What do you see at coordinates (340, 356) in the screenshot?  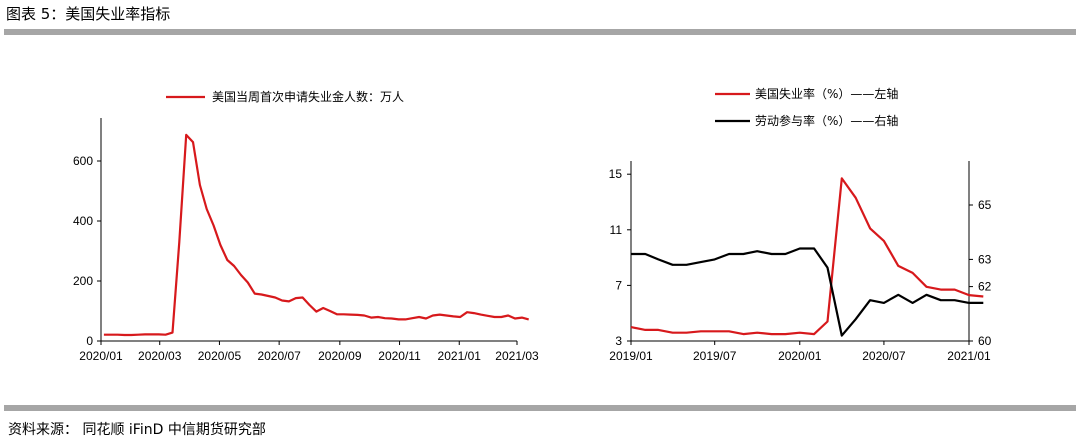 I see `left-x-tick-label: 2020/09` at bounding box center [340, 356].